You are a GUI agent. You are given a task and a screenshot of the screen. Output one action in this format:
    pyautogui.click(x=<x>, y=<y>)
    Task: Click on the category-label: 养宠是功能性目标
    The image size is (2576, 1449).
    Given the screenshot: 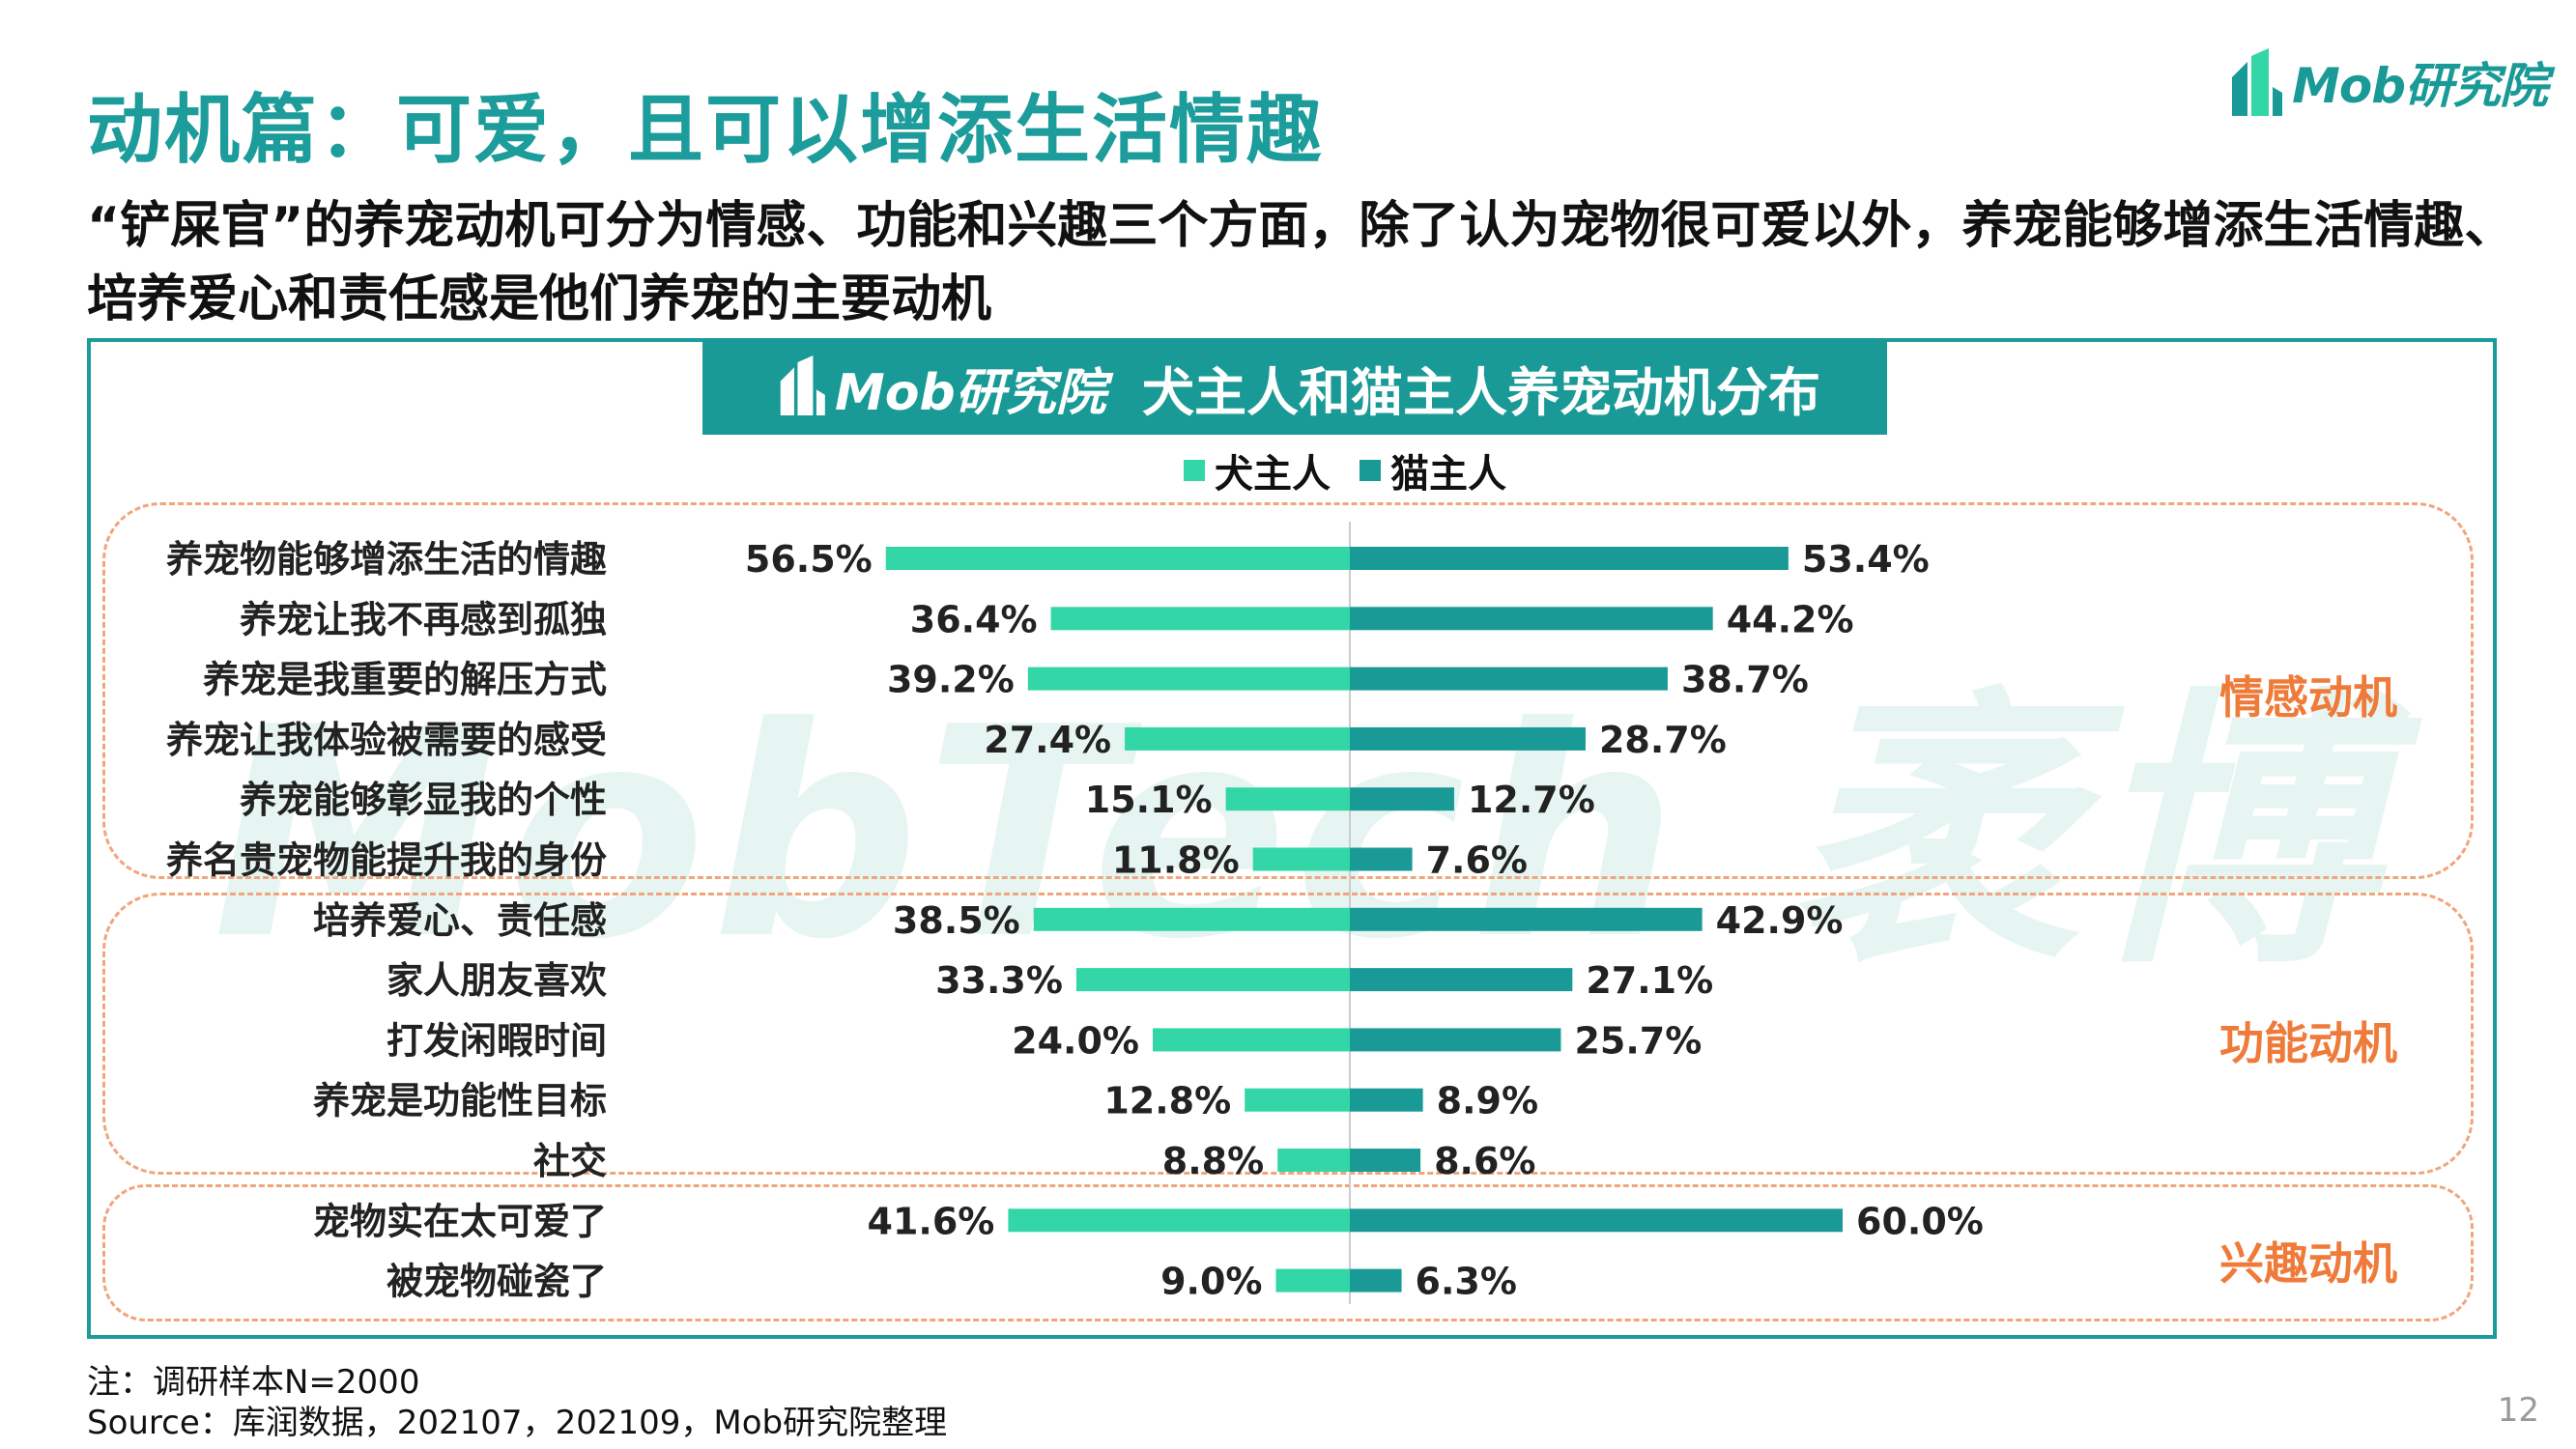 What is the action you would take?
    pyautogui.click(x=460, y=1101)
    